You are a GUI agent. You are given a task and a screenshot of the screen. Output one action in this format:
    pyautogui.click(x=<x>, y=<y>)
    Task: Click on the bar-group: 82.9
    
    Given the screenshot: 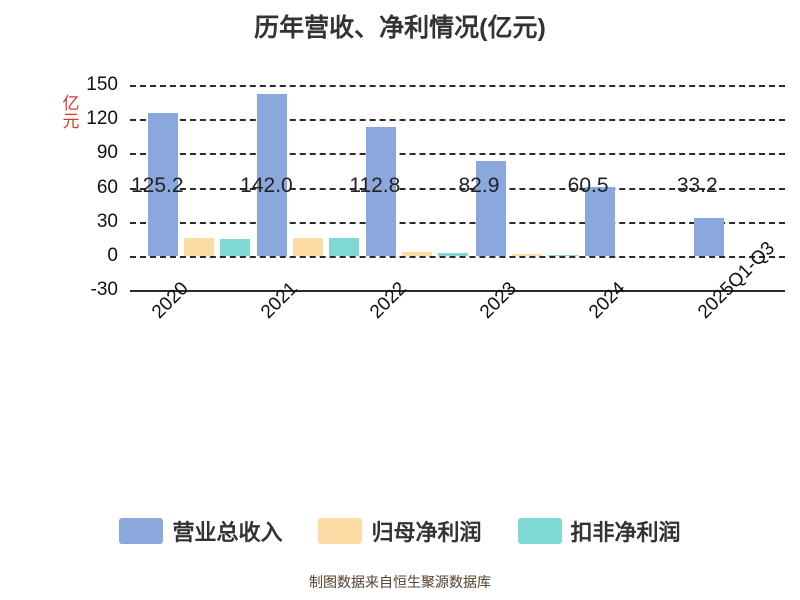 What is the action you would take?
    pyautogui.click(x=518, y=187)
    